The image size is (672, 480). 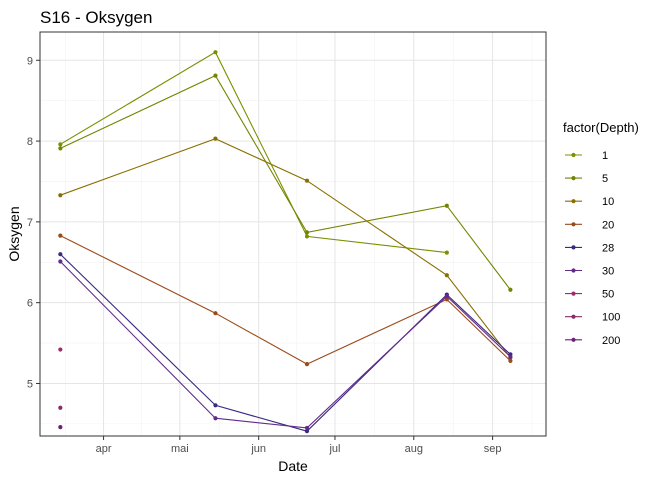 What do you see at coordinates (586, 156) in the screenshot?
I see `legend-item: 1` at bounding box center [586, 156].